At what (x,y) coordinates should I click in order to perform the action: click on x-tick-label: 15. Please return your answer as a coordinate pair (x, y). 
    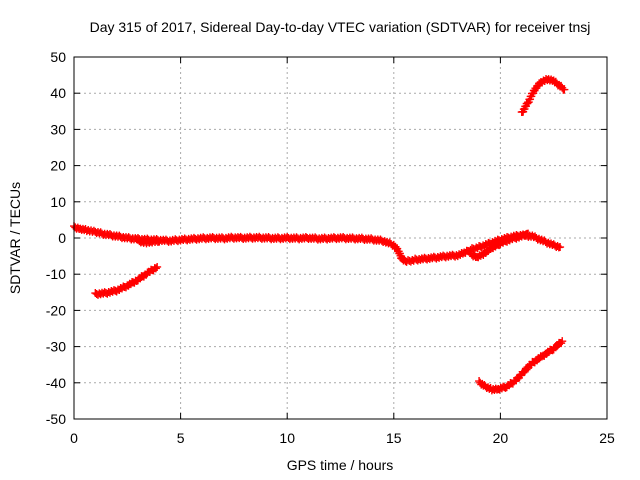
    Looking at the image, I should click on (394, 438).